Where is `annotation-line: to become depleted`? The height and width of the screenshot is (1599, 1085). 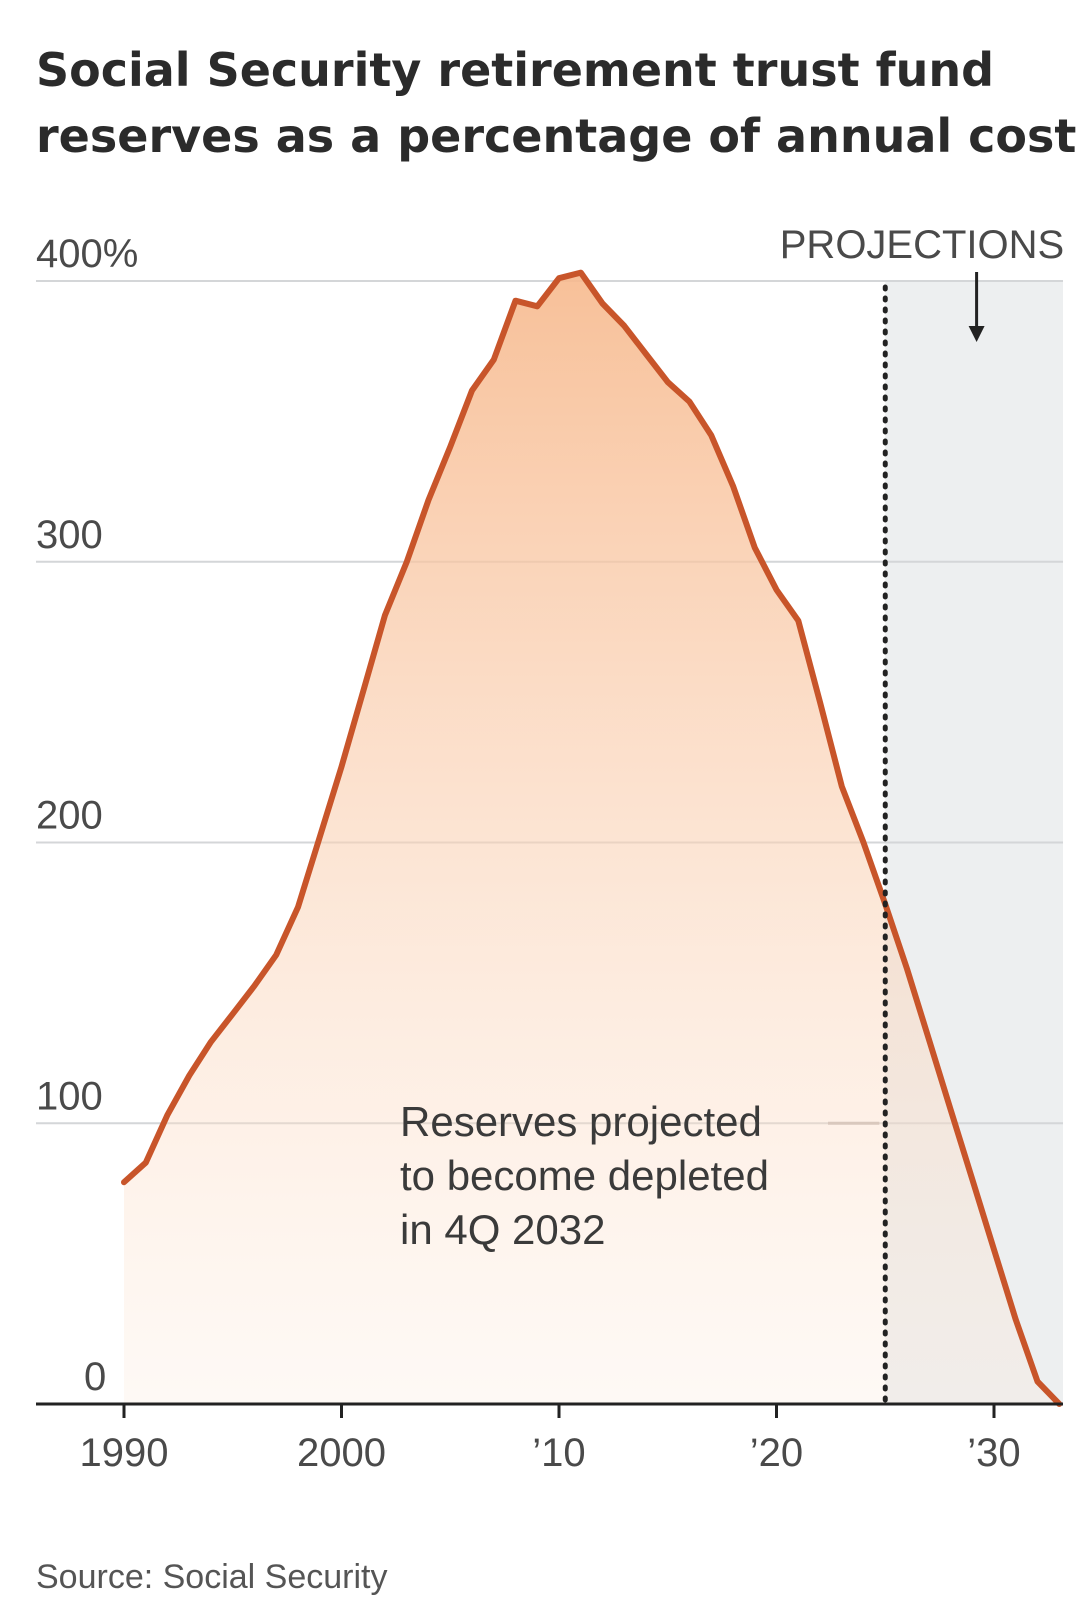
annotation-line: to become depleted is located at coordinates (584, 1175).